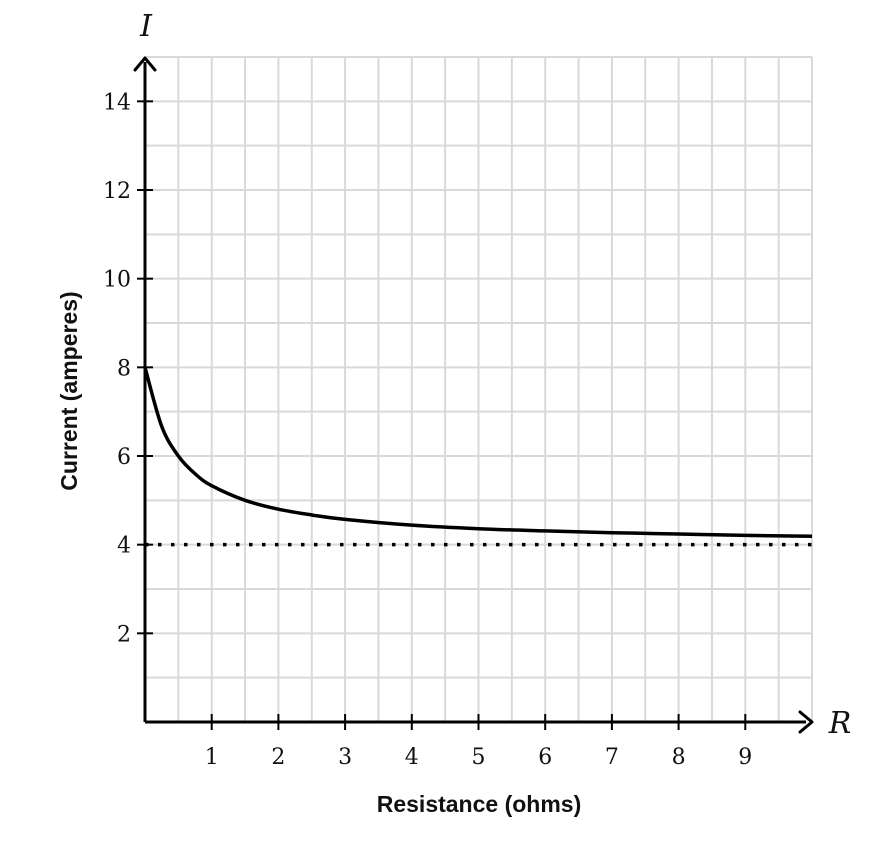 This screenshot has width=882, height=846. I want to click on x-tick-label: 1, so click(212, 757).